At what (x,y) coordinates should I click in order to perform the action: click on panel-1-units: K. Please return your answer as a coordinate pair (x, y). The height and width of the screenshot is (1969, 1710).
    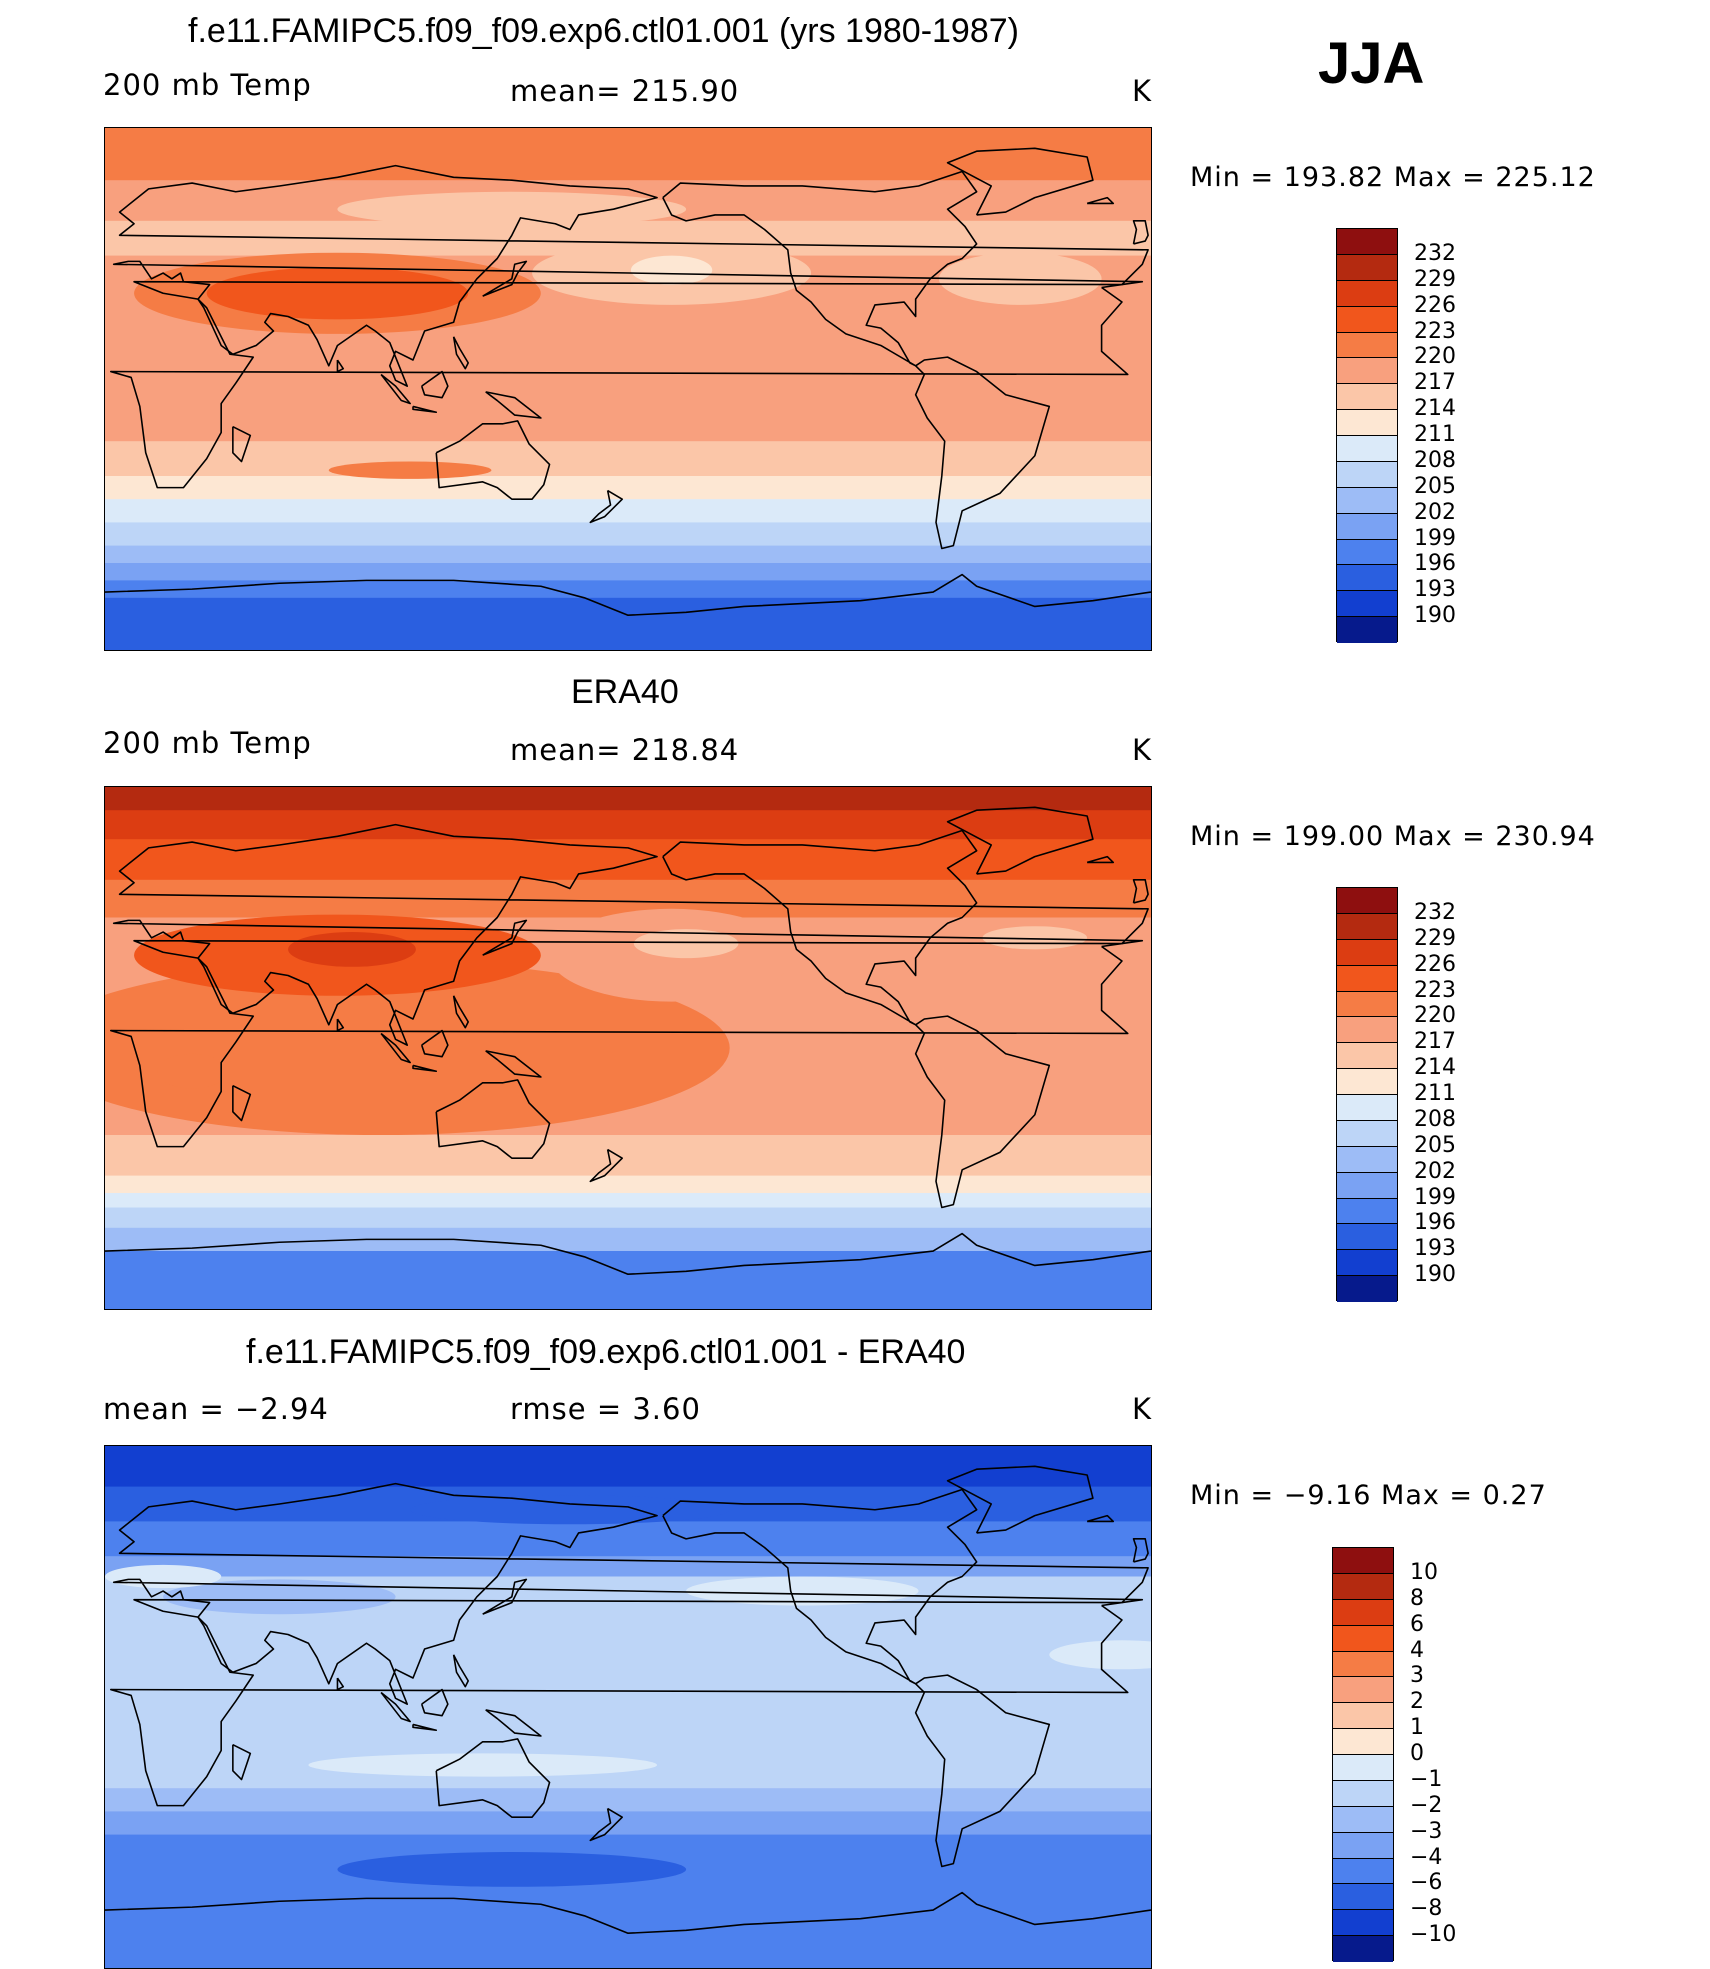
    Looking at the image, I should click on (1142, 91).